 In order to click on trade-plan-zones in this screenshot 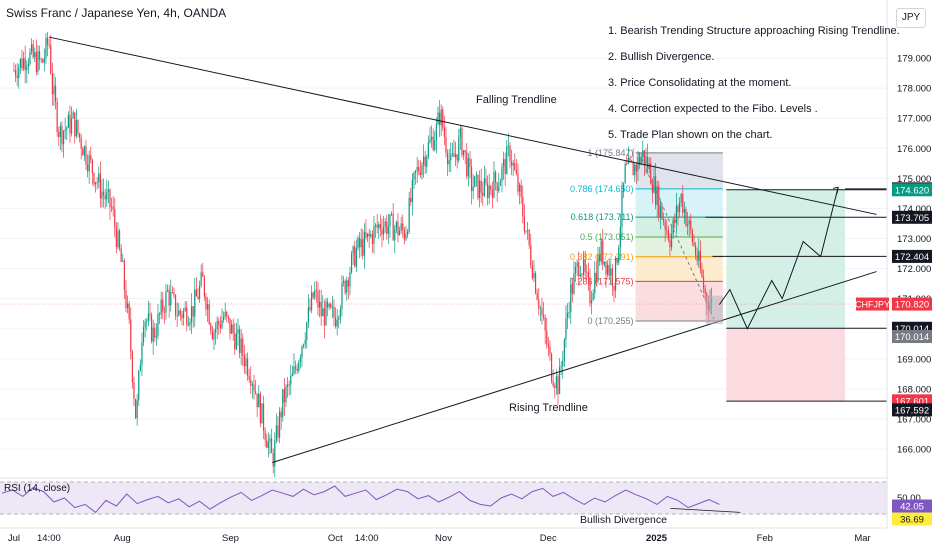, I will do `click(786, 295)`.